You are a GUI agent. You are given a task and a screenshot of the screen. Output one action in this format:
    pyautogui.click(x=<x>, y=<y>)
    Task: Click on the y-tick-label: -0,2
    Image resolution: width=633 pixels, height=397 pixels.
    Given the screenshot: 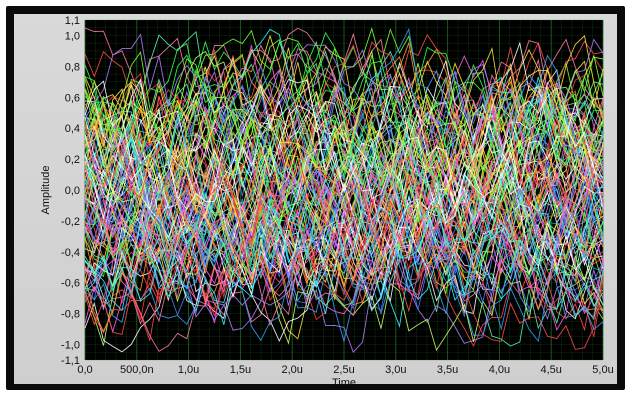 What is the action you would take?
    pyautogui.click(x=70, y=222)
    